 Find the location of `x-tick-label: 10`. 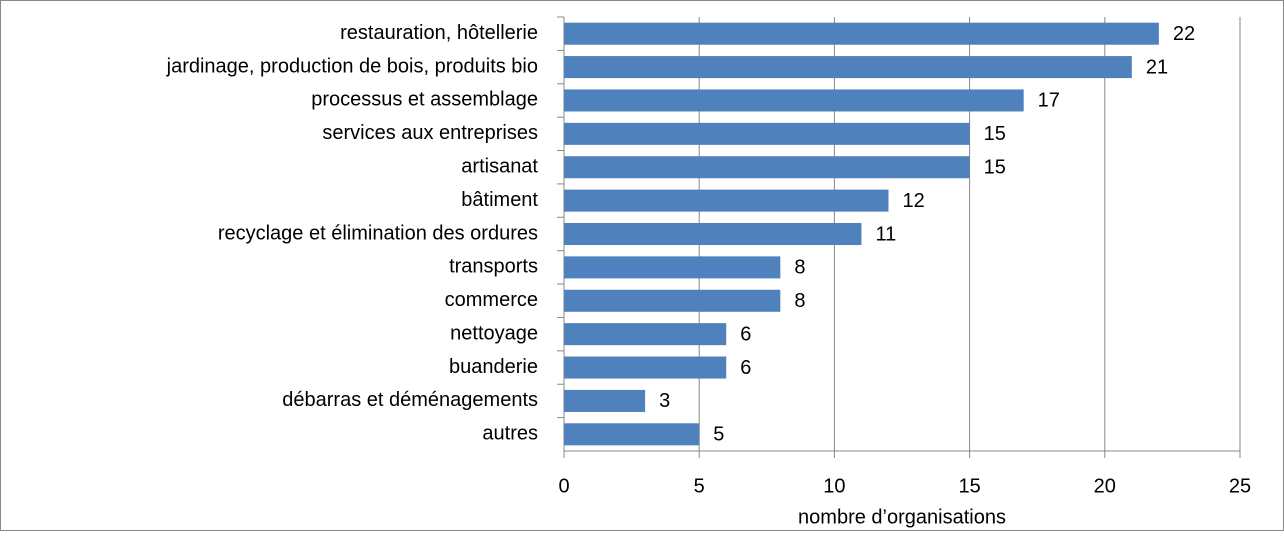

x-tick-label: 10 is located at coordinates (834, 486).